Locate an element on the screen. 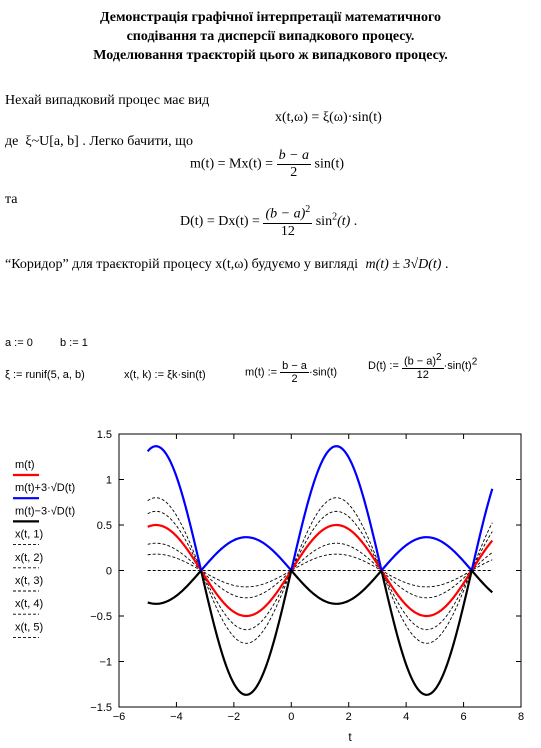 The image size is (541, 748). def-D: D(t) := (b − a)2 12 ·sin(t)2 is located at coordinates (422, 366).